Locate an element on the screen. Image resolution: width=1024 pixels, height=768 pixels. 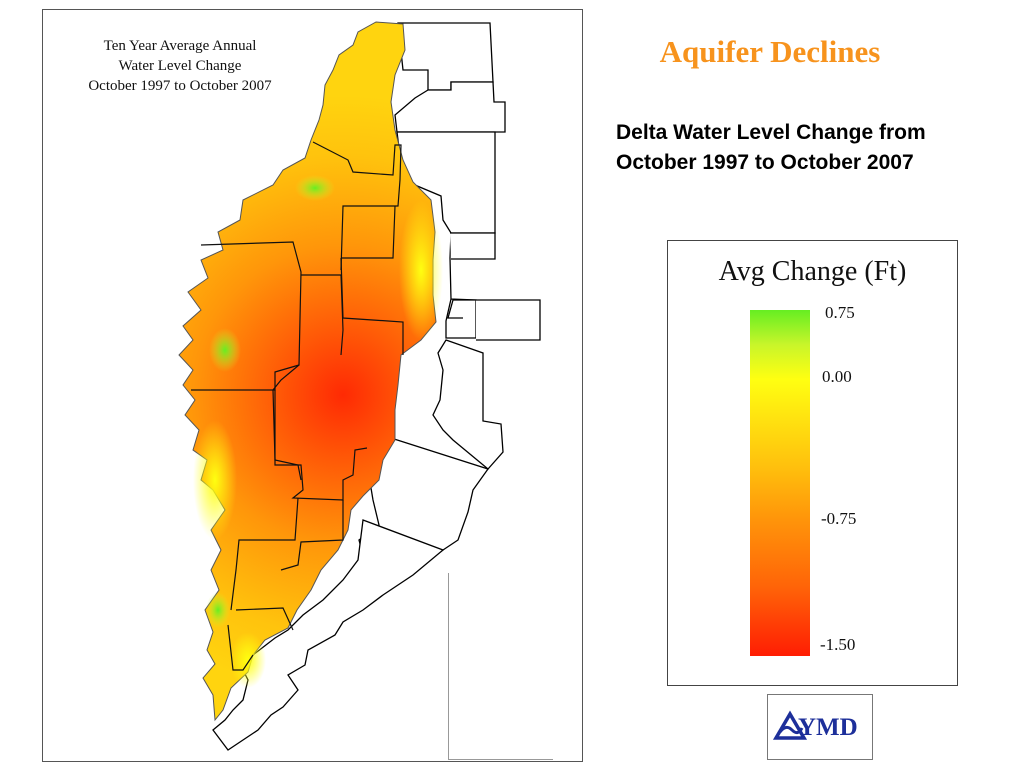
map-title-line-1: Ten Year Average Annual is located at coordinates (180, 46).